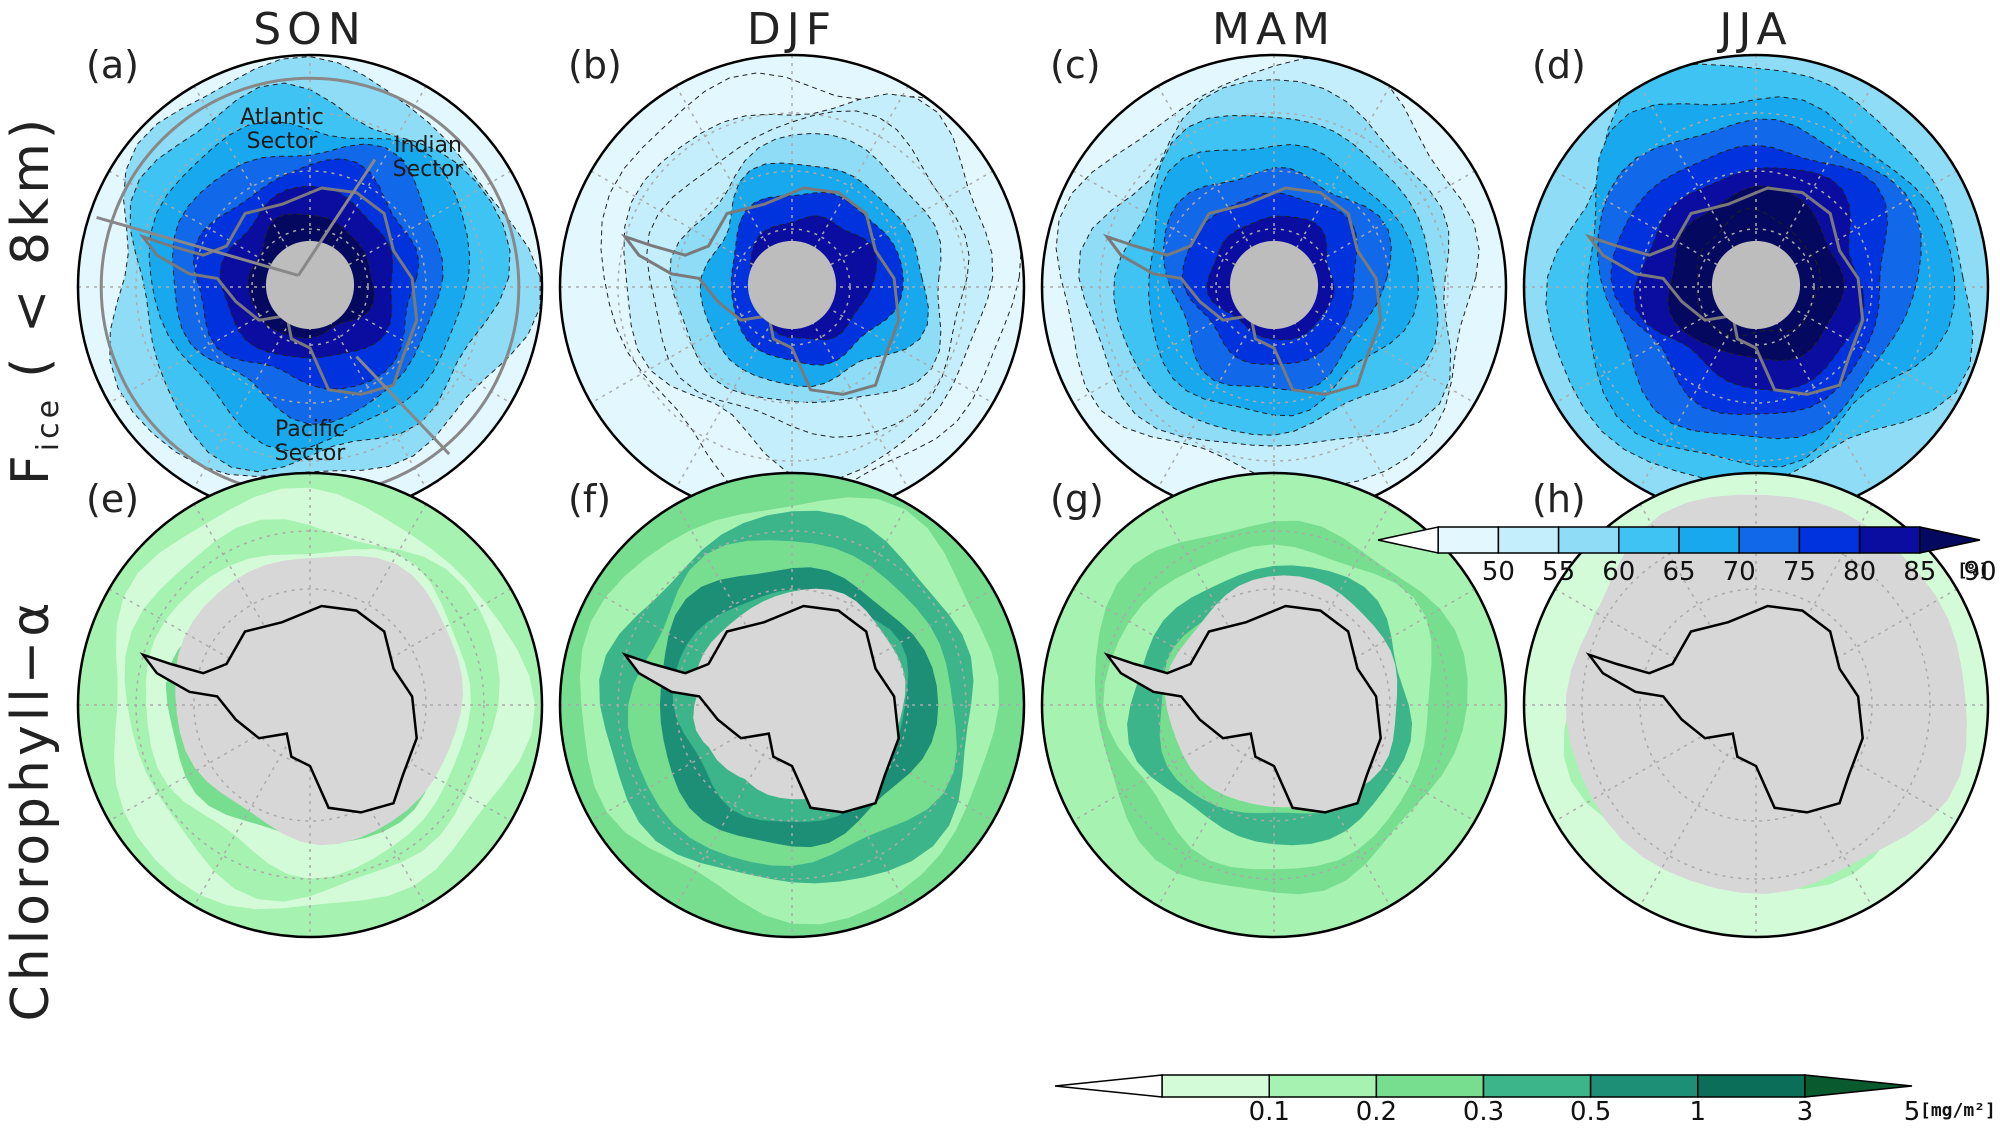  Describe the element at coordinates (1805, 1112) in the screenshot. I see `cbar-bot-tick-5: 3` at that location.